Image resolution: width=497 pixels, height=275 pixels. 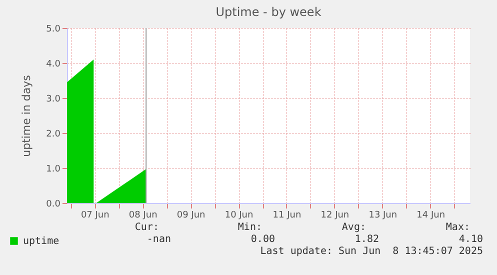 I want to click on y-tick-label: 2.0, so click(x=53, y=135).